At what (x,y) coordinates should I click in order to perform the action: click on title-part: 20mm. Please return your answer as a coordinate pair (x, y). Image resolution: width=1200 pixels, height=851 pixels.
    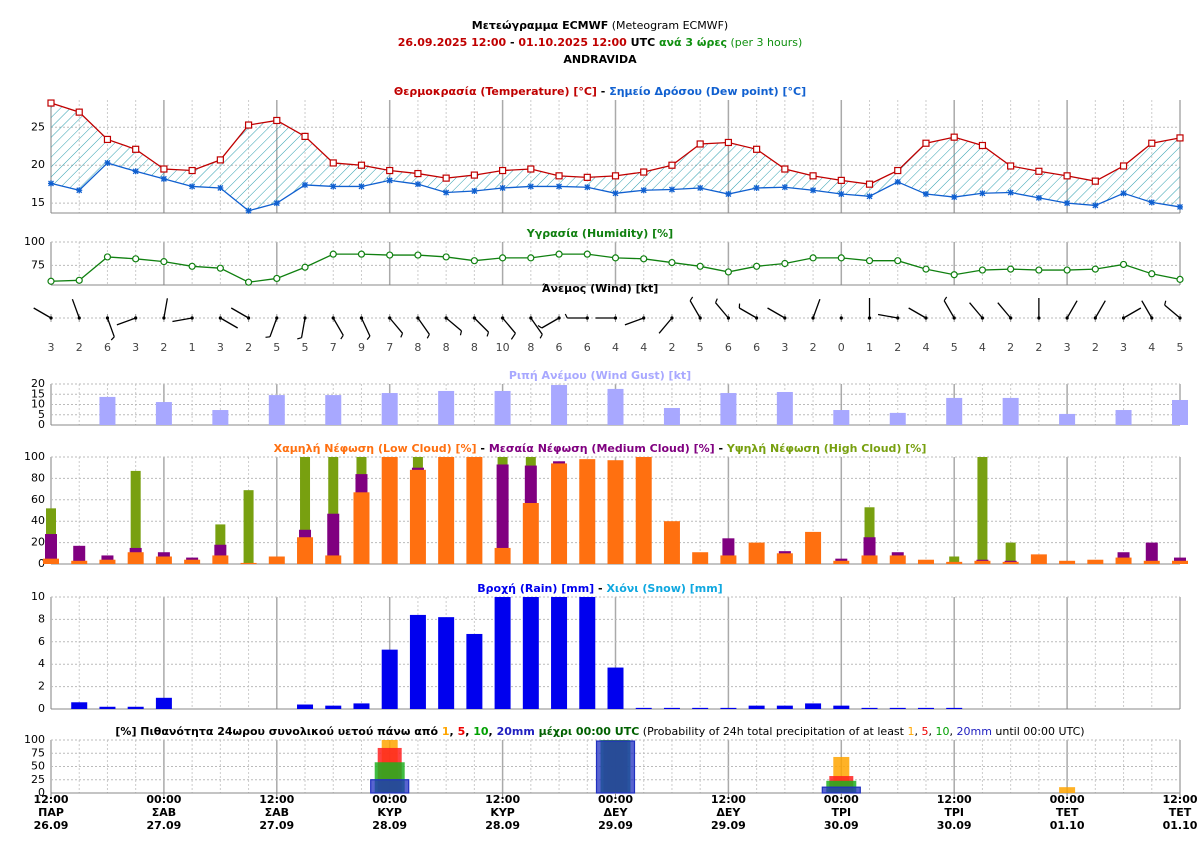
    Looking at the image, I should click on (973, 731).